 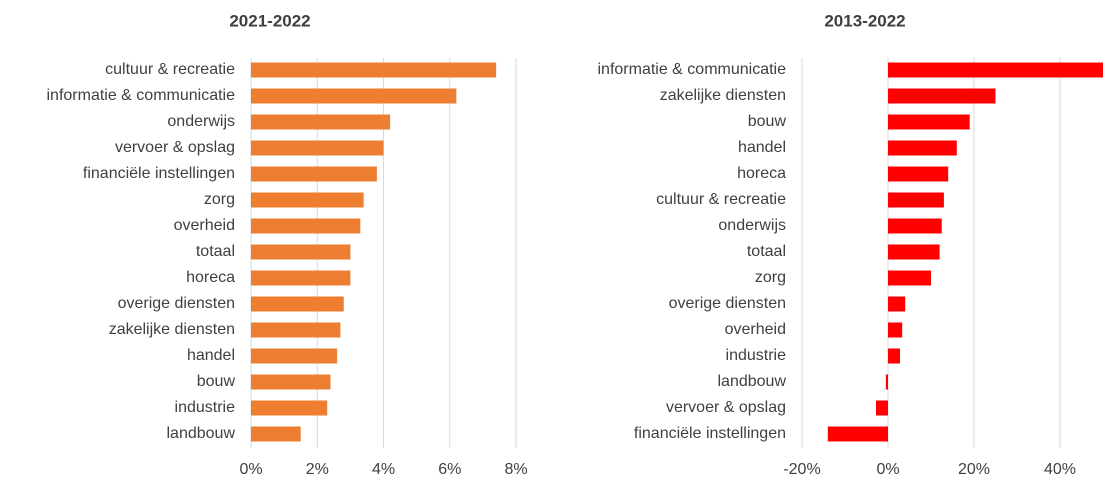 I want to click on x-tick-label: 20%, so click(x=974, y=469).